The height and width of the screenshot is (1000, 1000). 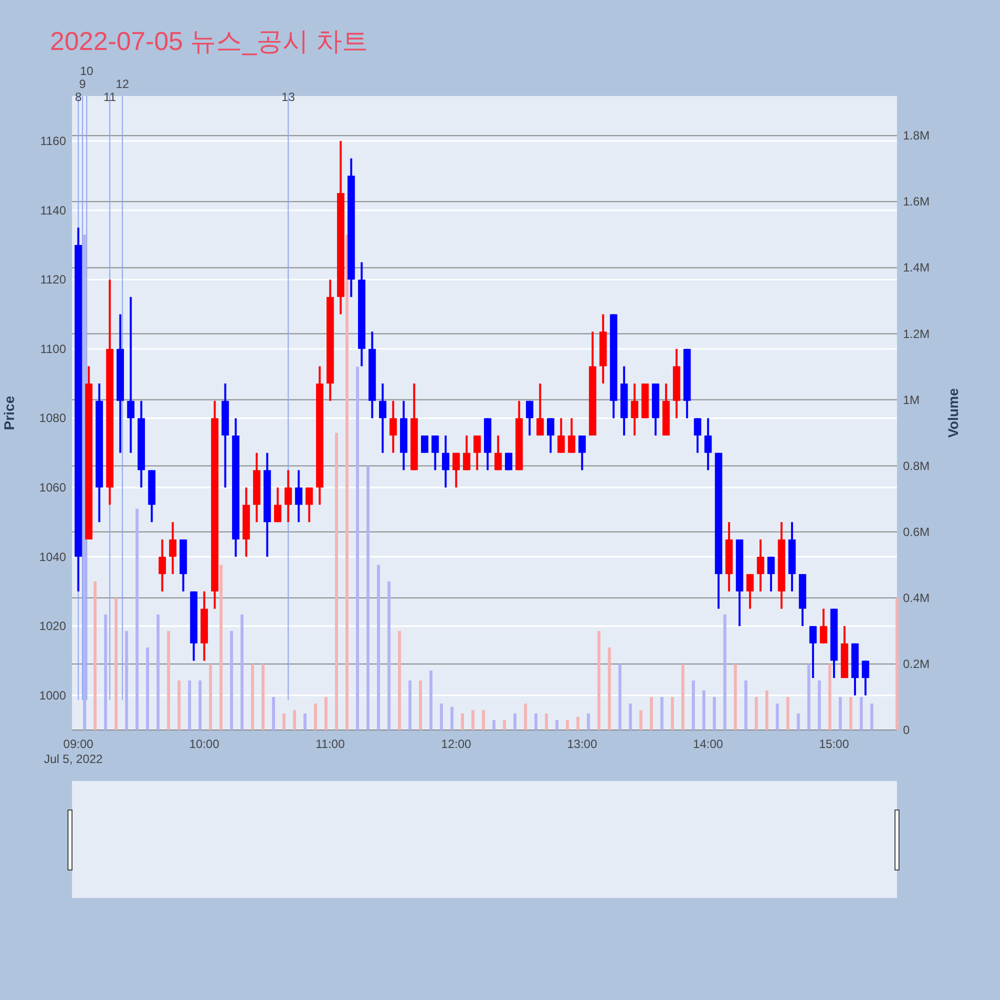 I want to click on y-tick-label: 1160, so click(x=53, y=141).